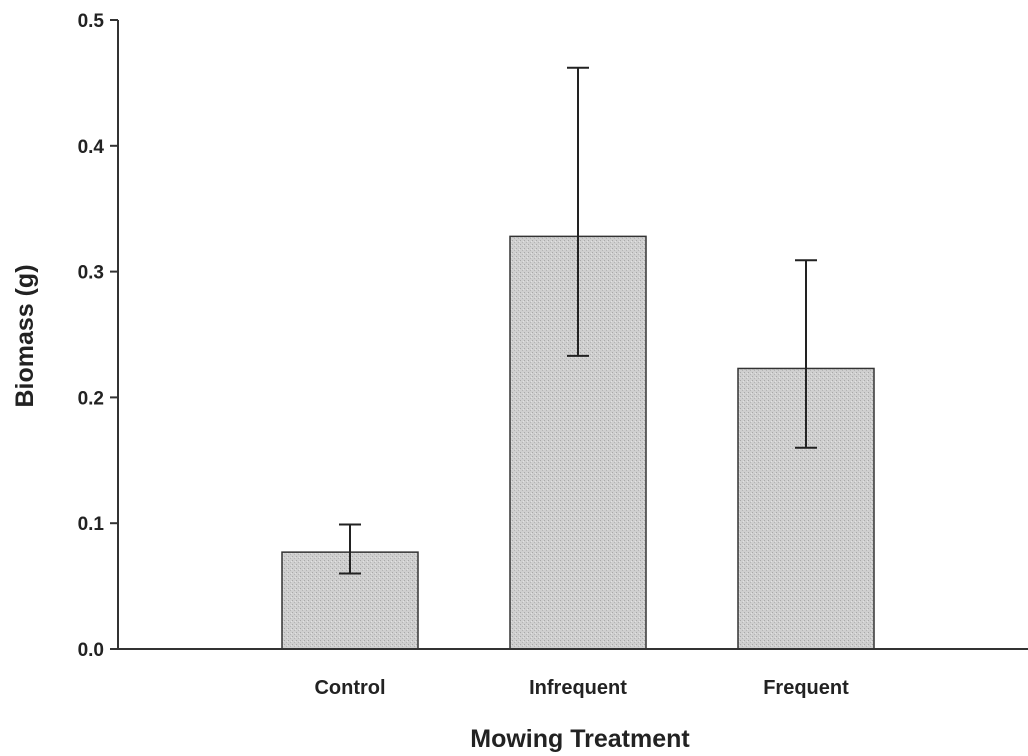  Describe the element at coordinates (91, 398) in the screenshot. I see `y-tick-label: 0.2` at that location.